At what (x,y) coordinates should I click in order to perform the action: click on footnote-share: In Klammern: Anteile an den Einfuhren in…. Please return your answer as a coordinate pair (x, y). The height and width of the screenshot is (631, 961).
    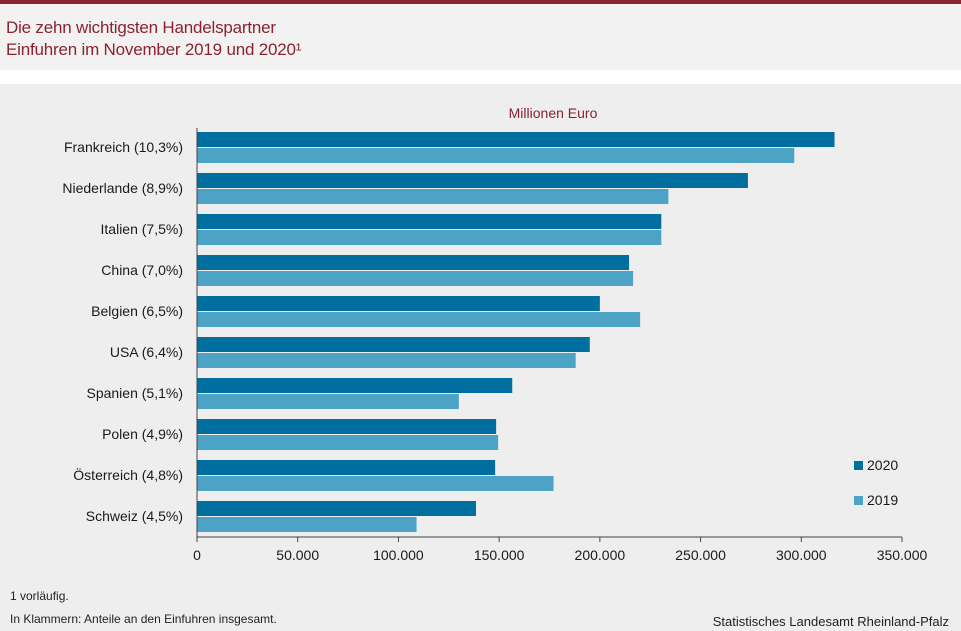
    Looking at the image, I should click on (143, 619).